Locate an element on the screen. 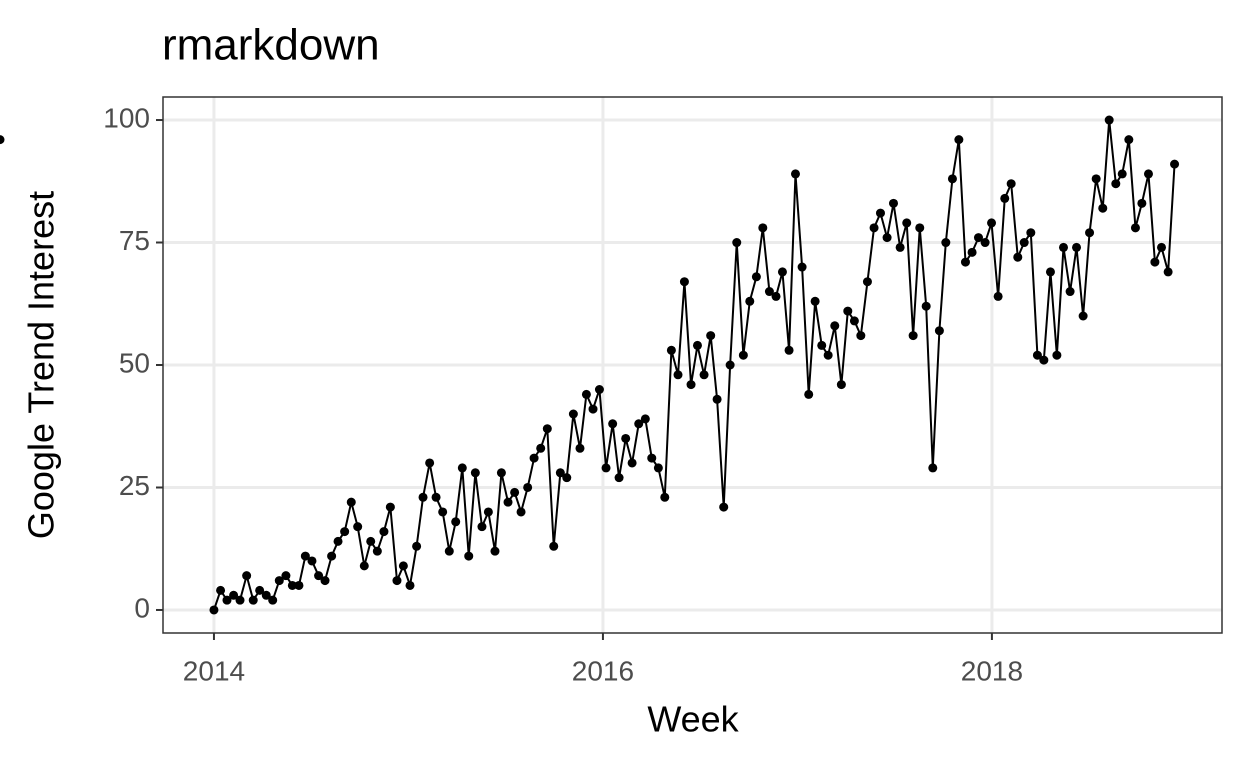 This screenshot has width=1248, height=768. y-tick-label: 75 is located at coordinates (134, 240).